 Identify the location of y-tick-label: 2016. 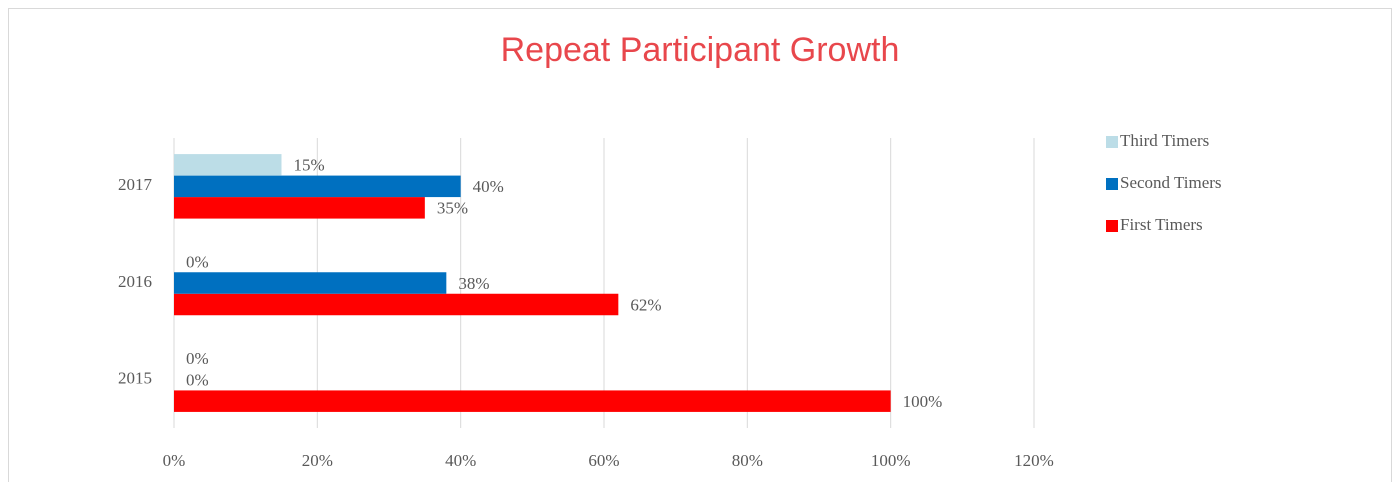
(135, 281).